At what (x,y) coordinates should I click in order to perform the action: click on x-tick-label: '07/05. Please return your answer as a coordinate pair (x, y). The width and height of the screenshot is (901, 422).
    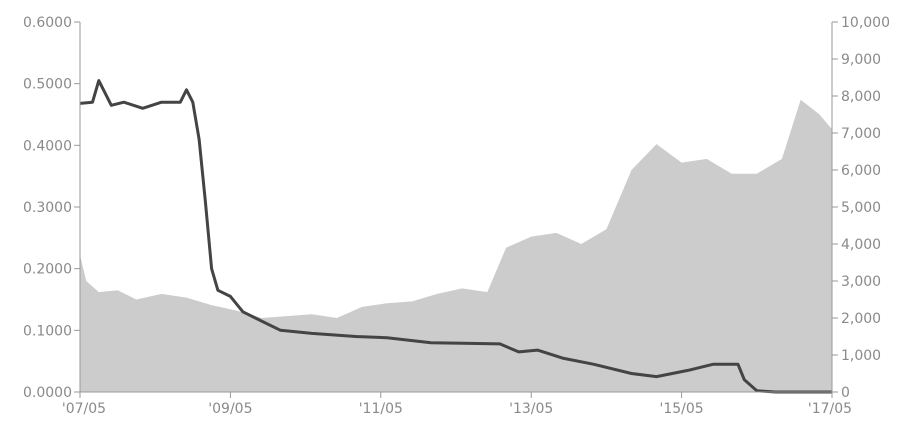
    Looking at the image, I should click on (84, 409).